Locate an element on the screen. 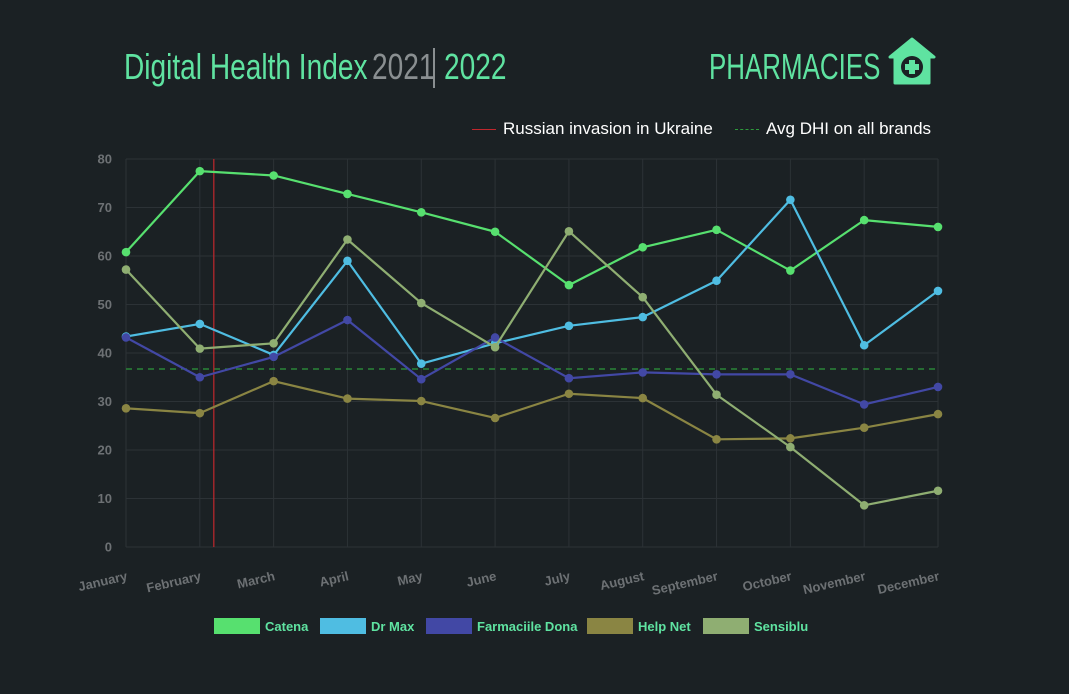  year-current: 2022 is located at coordinates (475, 66).